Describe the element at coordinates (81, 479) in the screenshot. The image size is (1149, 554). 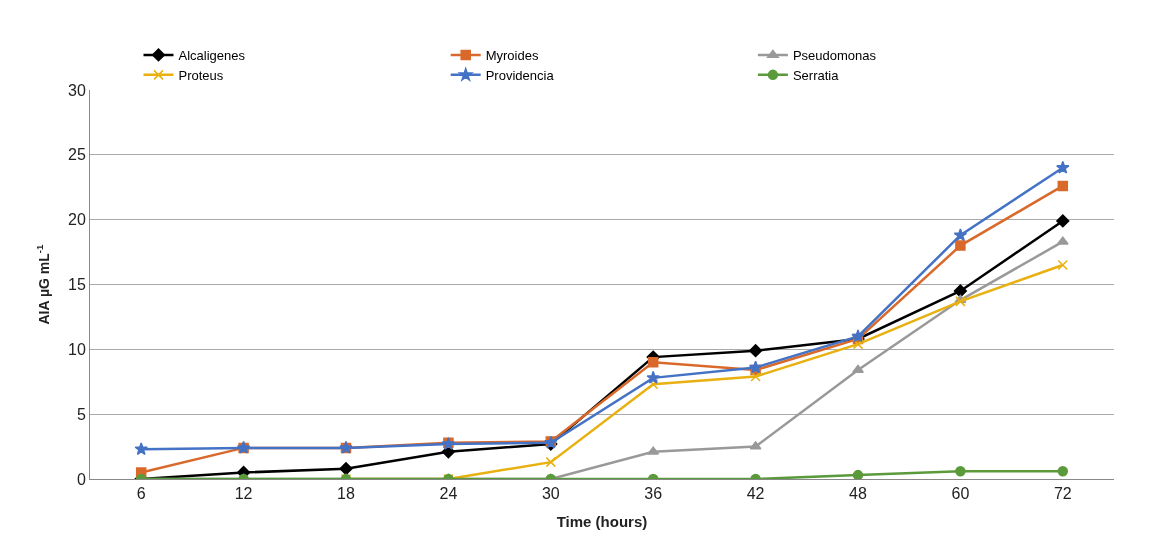
I see `y-tick-label: 0` at that location.